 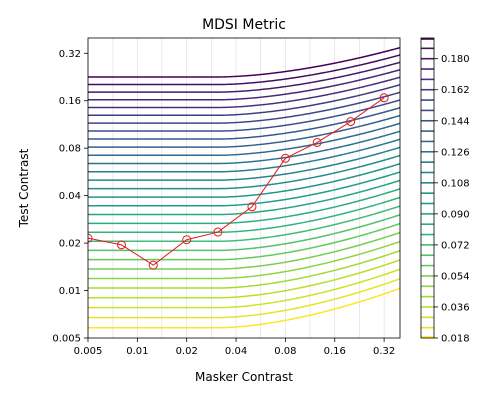 What do you see at coordinates (236, 351) in the screenshot?
I see `x-tick-label: 0.04` at bounding box center [236, 351].